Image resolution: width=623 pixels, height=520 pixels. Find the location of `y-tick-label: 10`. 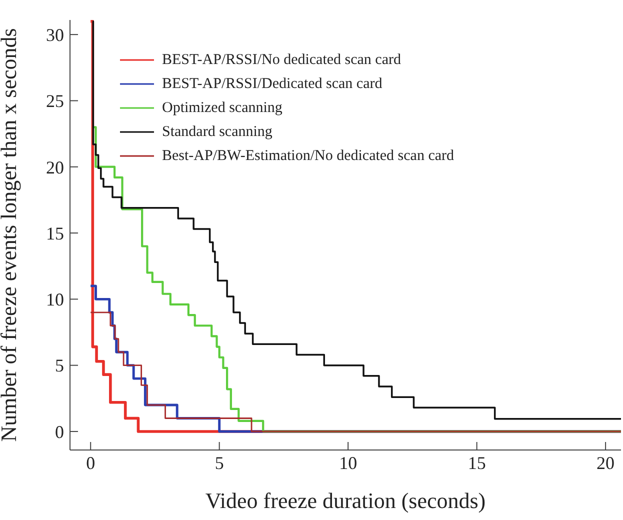

y-tick-label: 10 is located at coordinates (55, 300).